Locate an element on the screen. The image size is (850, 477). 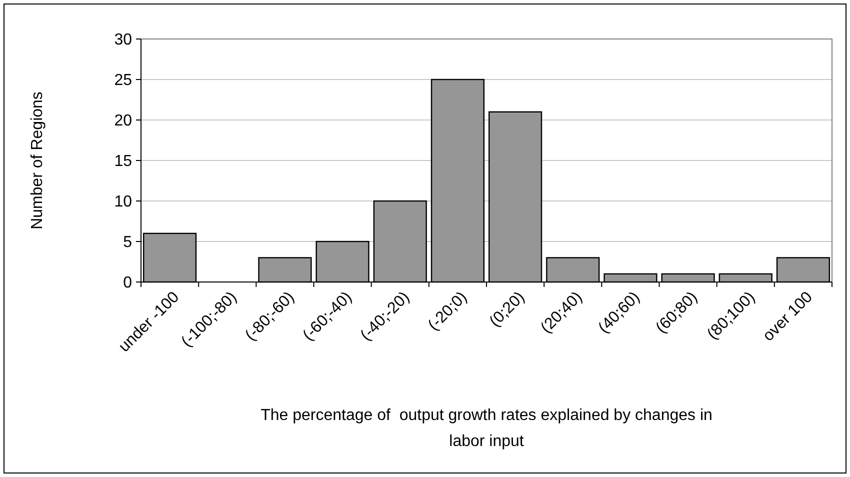
y-axis-title: Number of Regions is located at coordinates (37, 161).